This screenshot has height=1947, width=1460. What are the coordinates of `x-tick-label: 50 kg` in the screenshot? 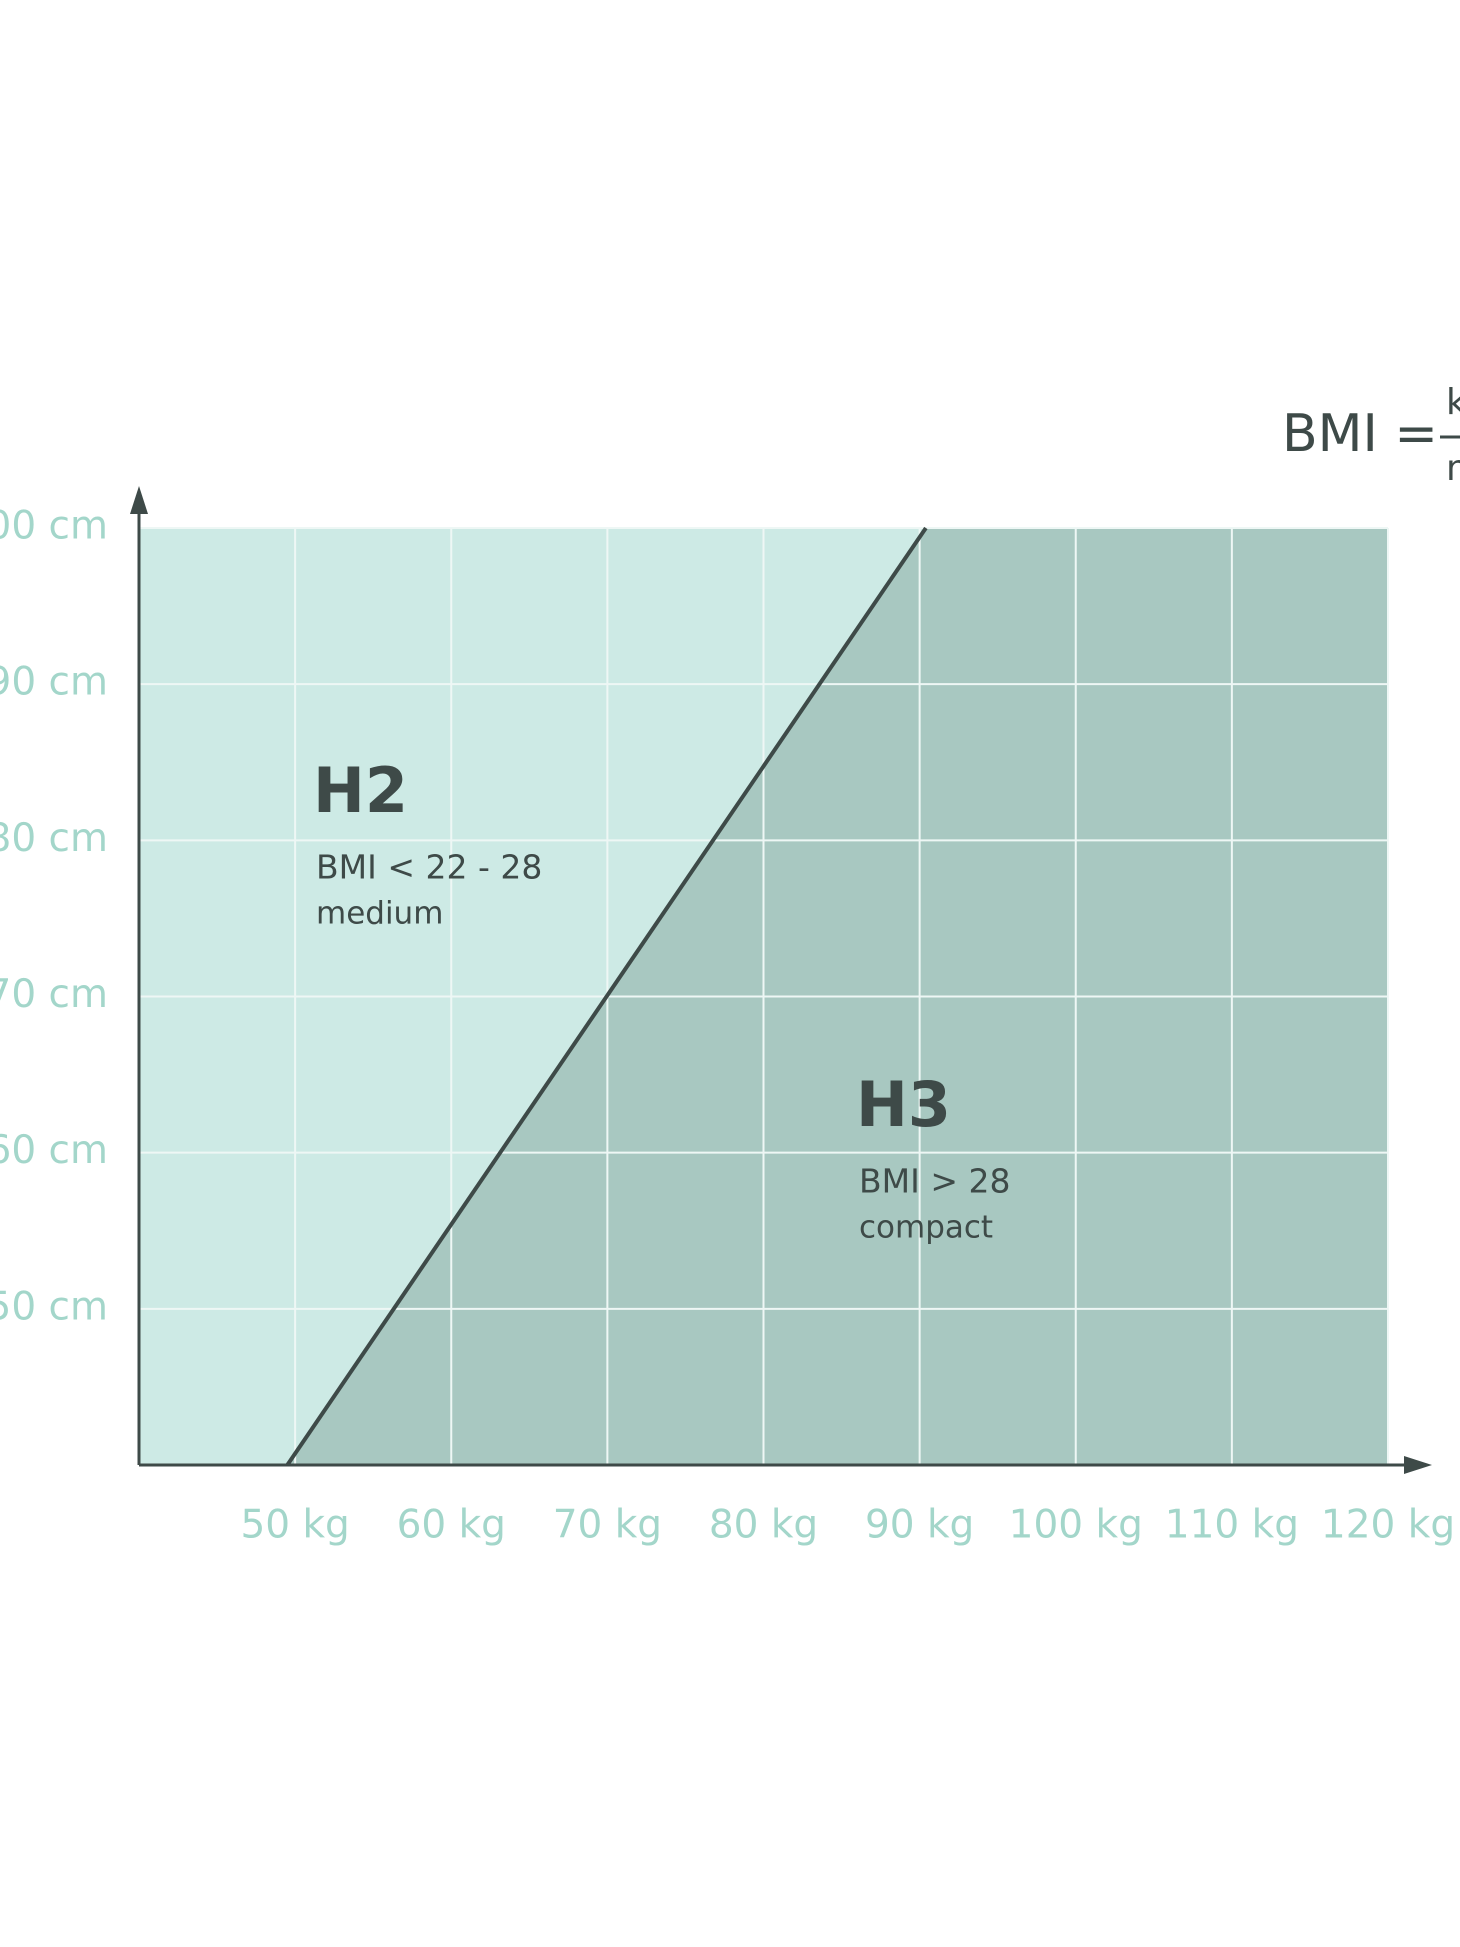 It's located at (294, 1525).